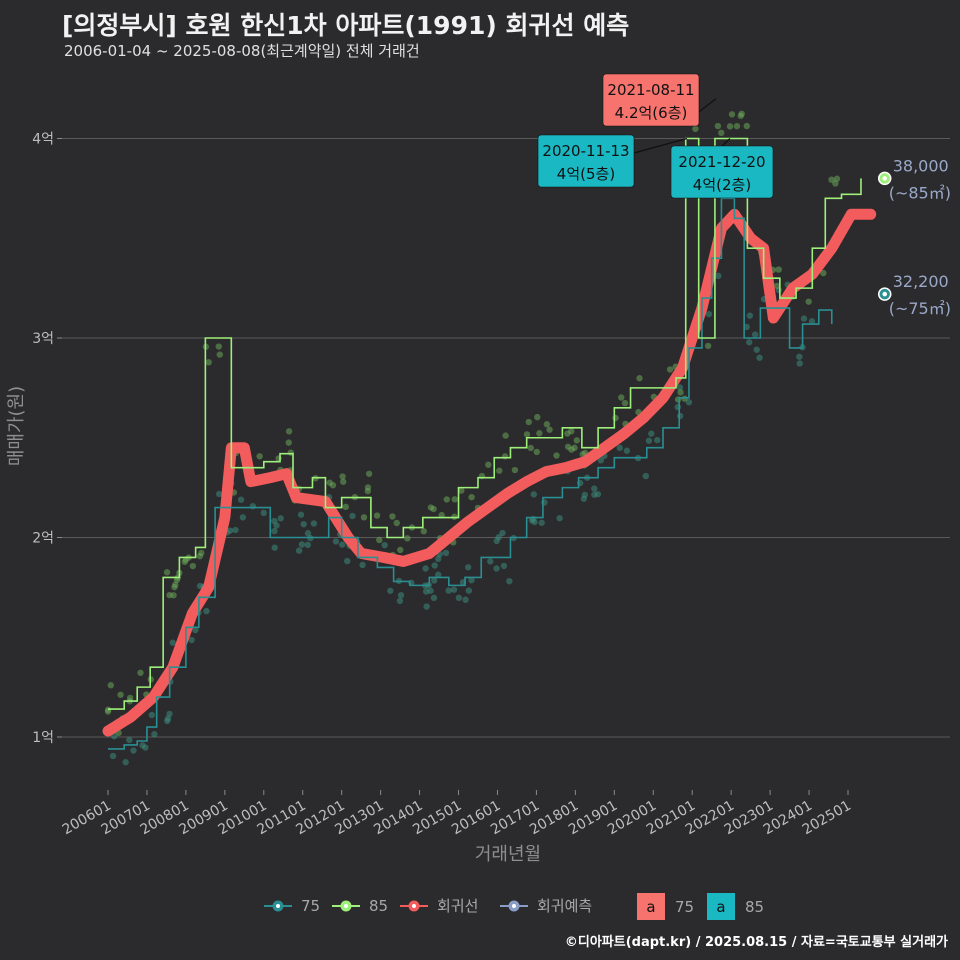 This screenshot has width=960, height=960. Describe the element at coordinates (722, 185) in the screenshot. I see `annotation-value: 4억(2층)` at that location.